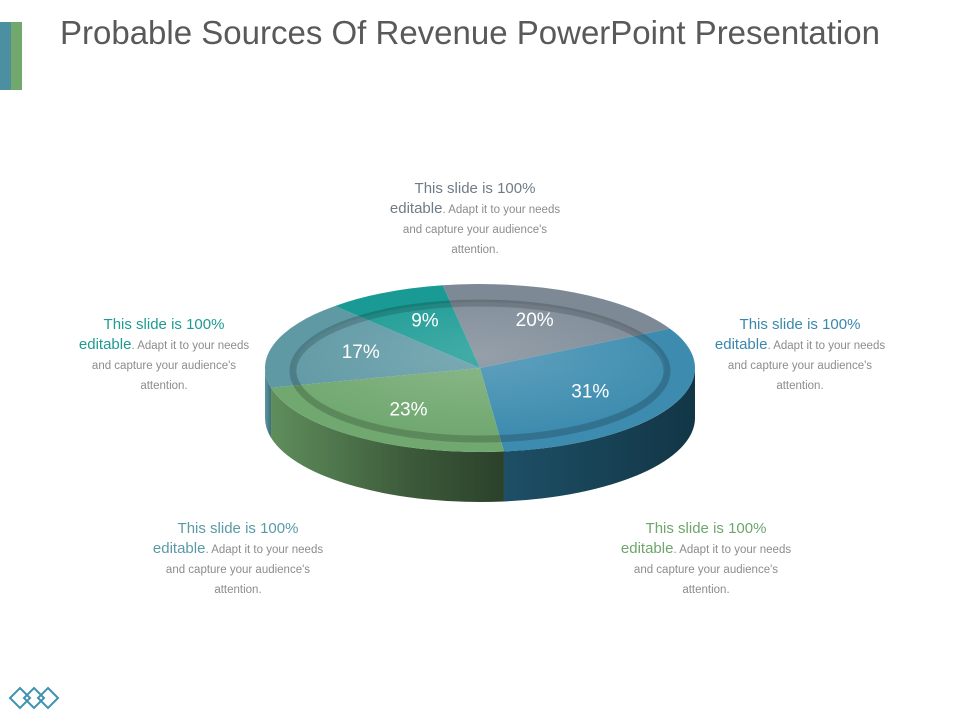  Describe the element at coordinates (361, 352) in the screenshot. I see `pie-data-label: 17%` at that location.